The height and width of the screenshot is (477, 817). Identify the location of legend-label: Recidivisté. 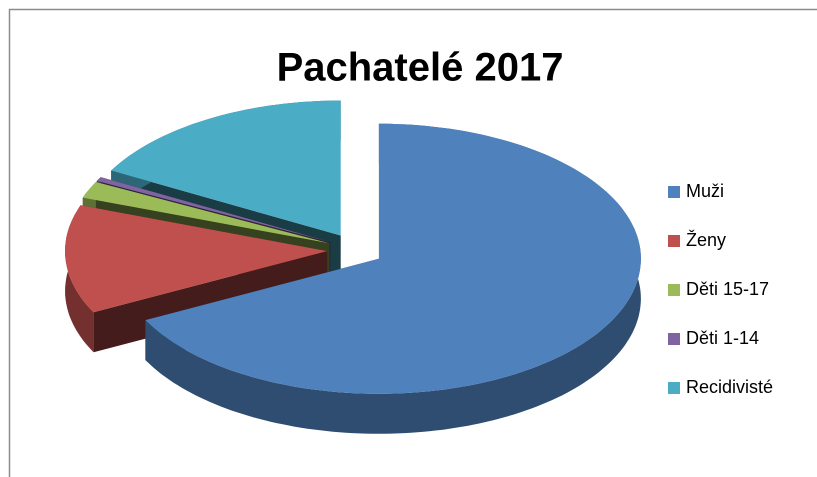
(729, 387).